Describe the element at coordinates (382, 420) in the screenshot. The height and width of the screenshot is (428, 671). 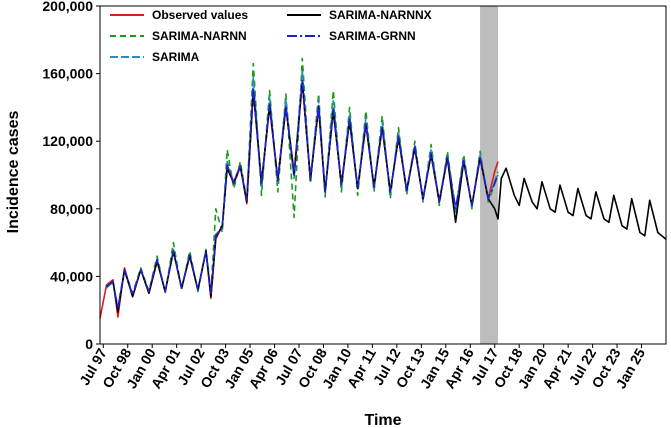
I see `x-axis-title: Time` at that location.